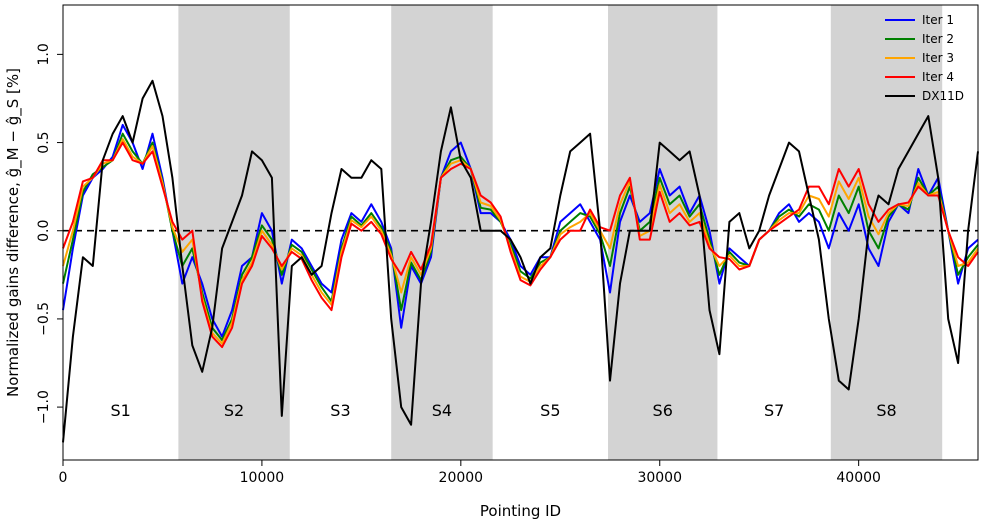  I want to click on segment-label: S7, so click(774, 410).